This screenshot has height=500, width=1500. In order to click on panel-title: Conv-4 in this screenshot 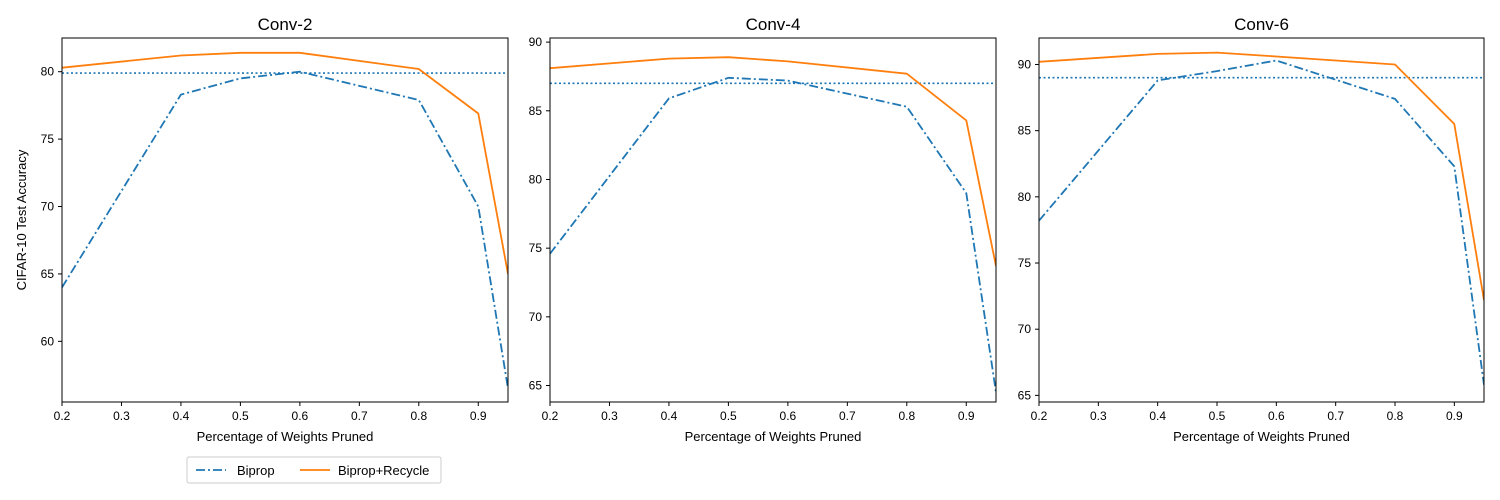, I will do `click(773, 24)`.